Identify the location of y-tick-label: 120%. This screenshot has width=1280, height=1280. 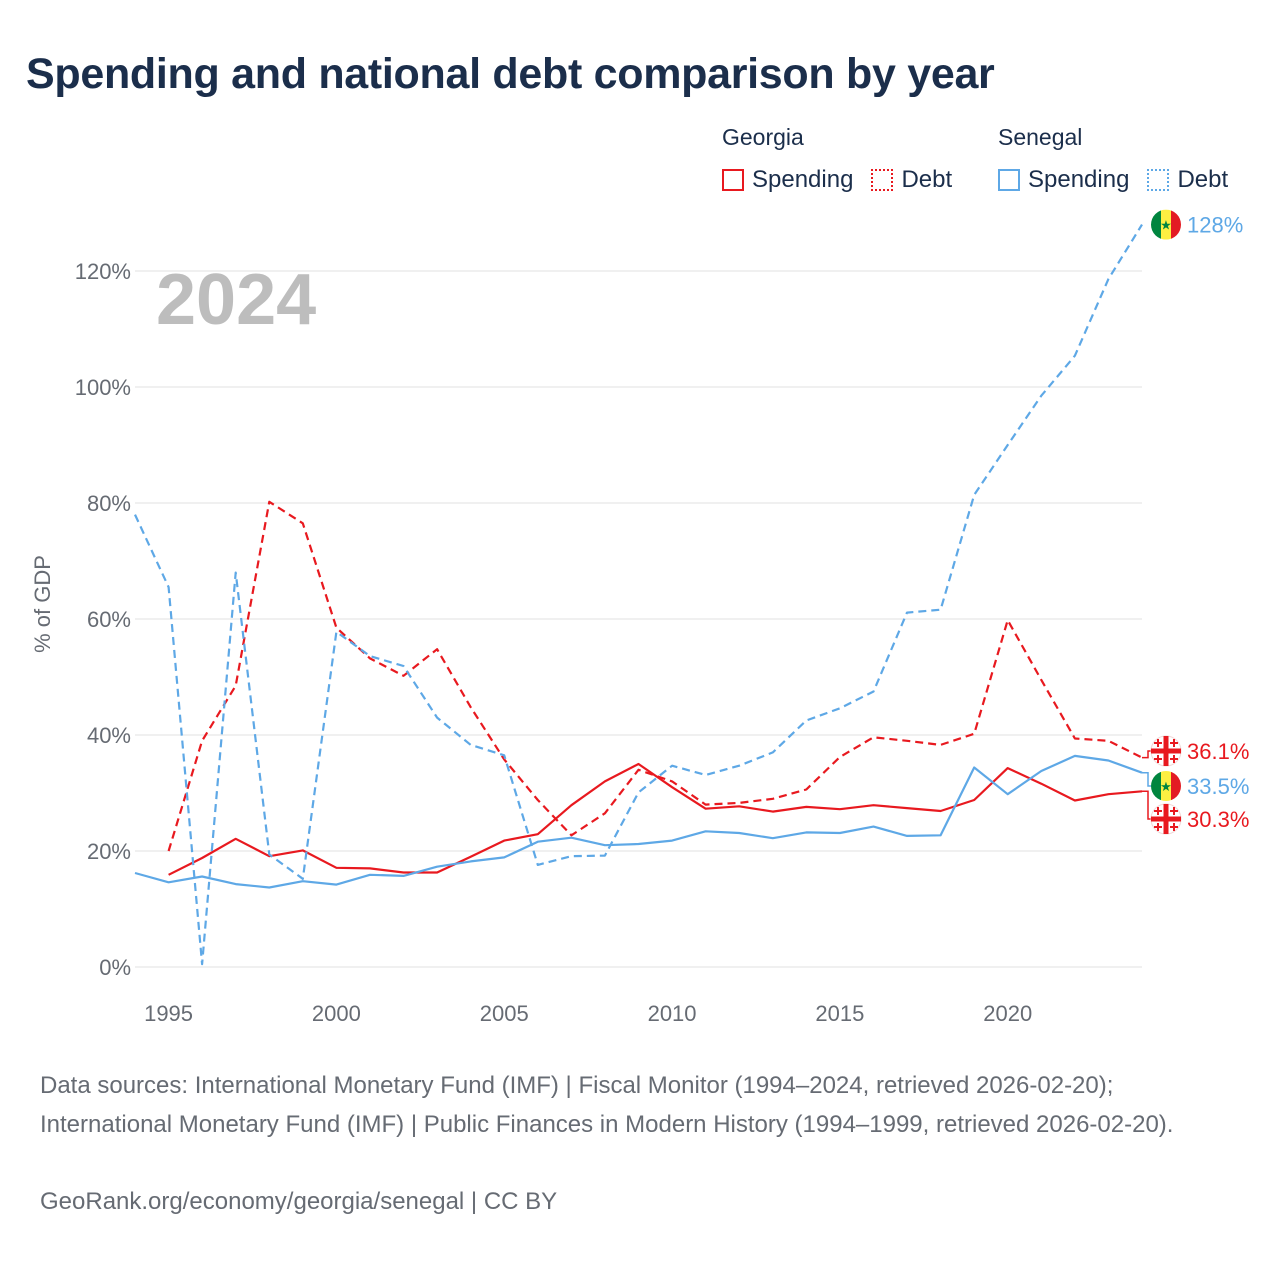
(103, 271).